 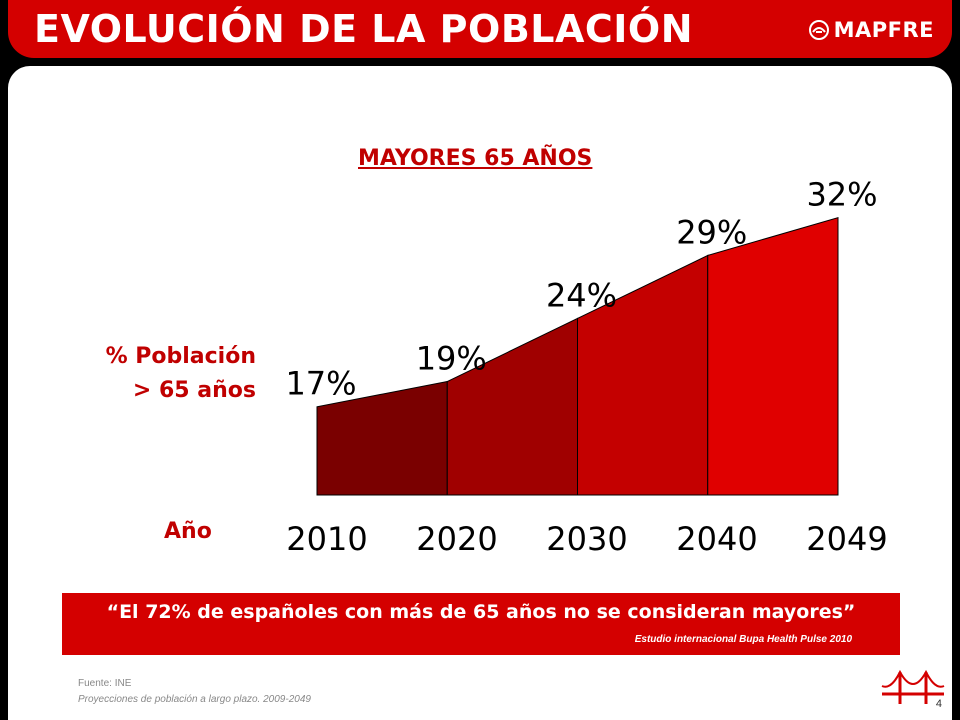 What do you see at coordinates (711, 232) in the screenshot?
I see `data-label-2040: 29%` at bounding box center [711, 232].